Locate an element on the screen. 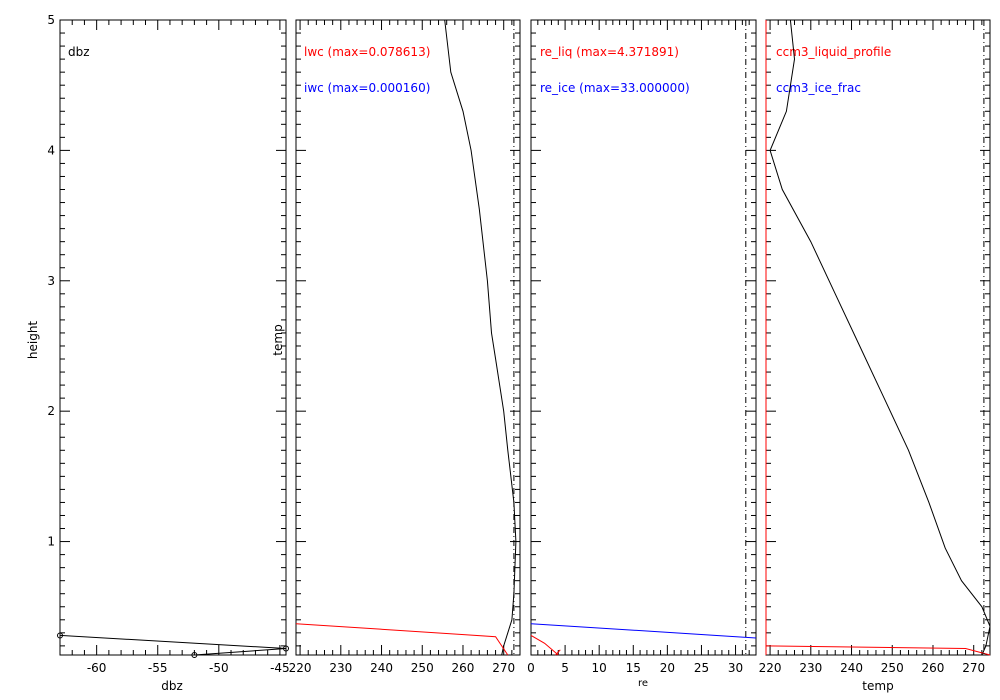 Image resolution: width=1000 pixels, height=700 pixels. panel-1-ylabel: height is located at coordinates (33, 340).